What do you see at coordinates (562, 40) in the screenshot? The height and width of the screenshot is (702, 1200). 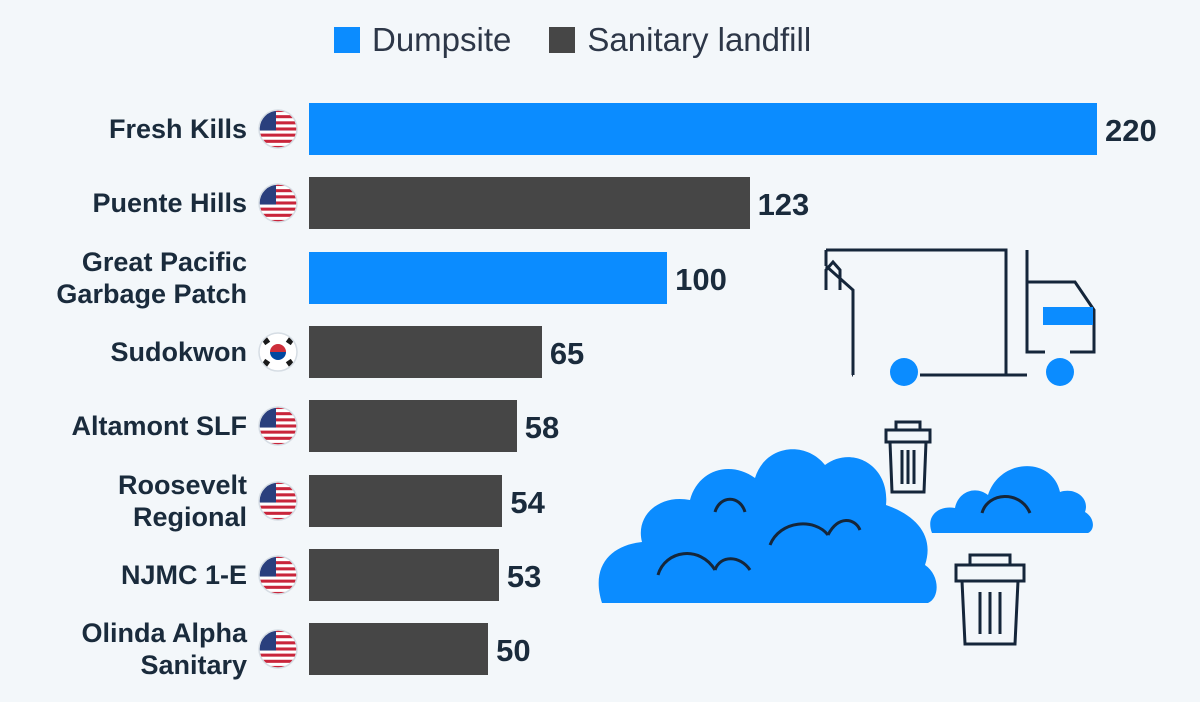 I see `legend-swatch-landfill` at bounding box center [562, 40].